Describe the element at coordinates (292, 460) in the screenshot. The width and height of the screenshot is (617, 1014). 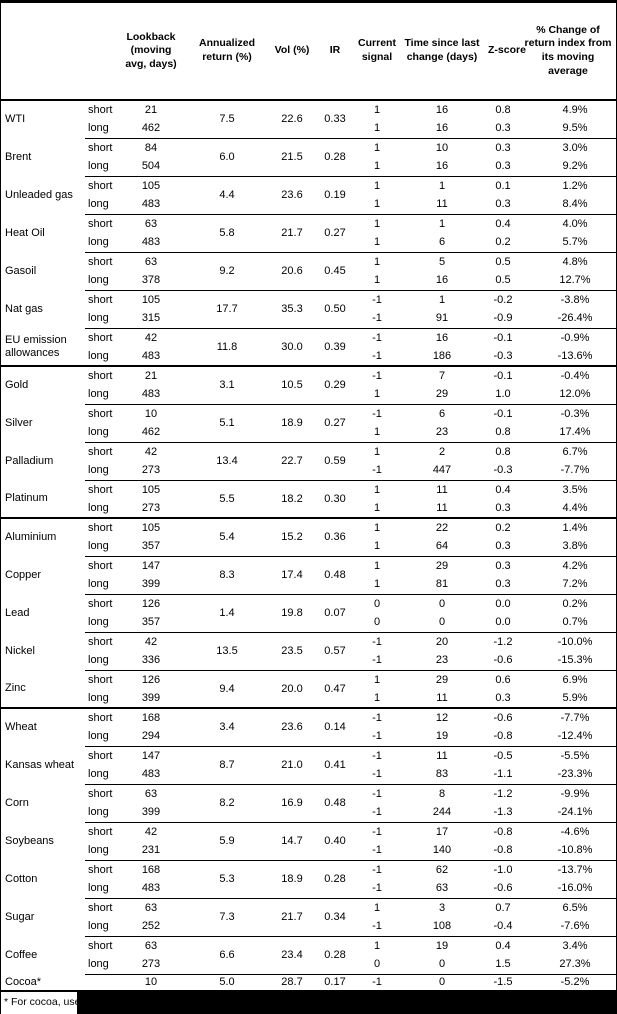
I see `vol-value: 22.7` at that location.